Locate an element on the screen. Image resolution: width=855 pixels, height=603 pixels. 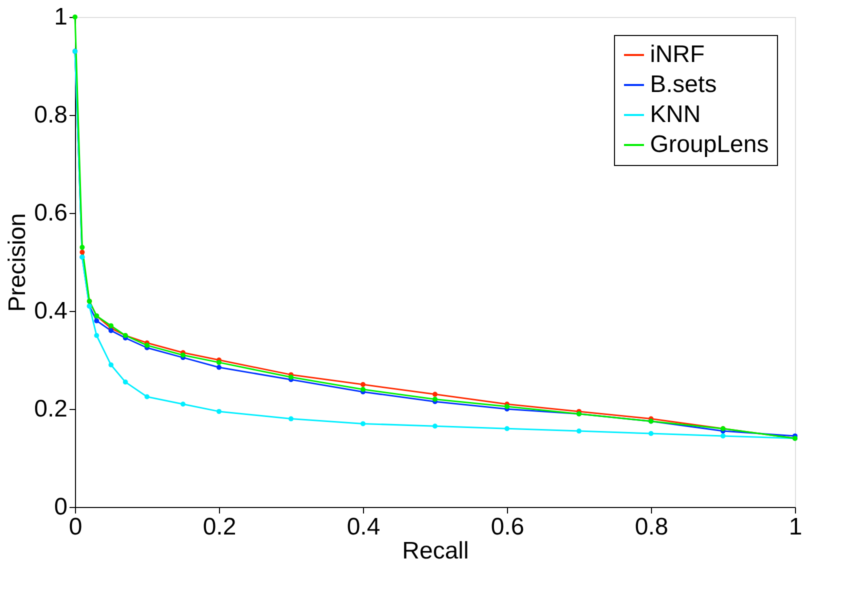
y-tick-label: 0 is located at coordinates (61, 507).